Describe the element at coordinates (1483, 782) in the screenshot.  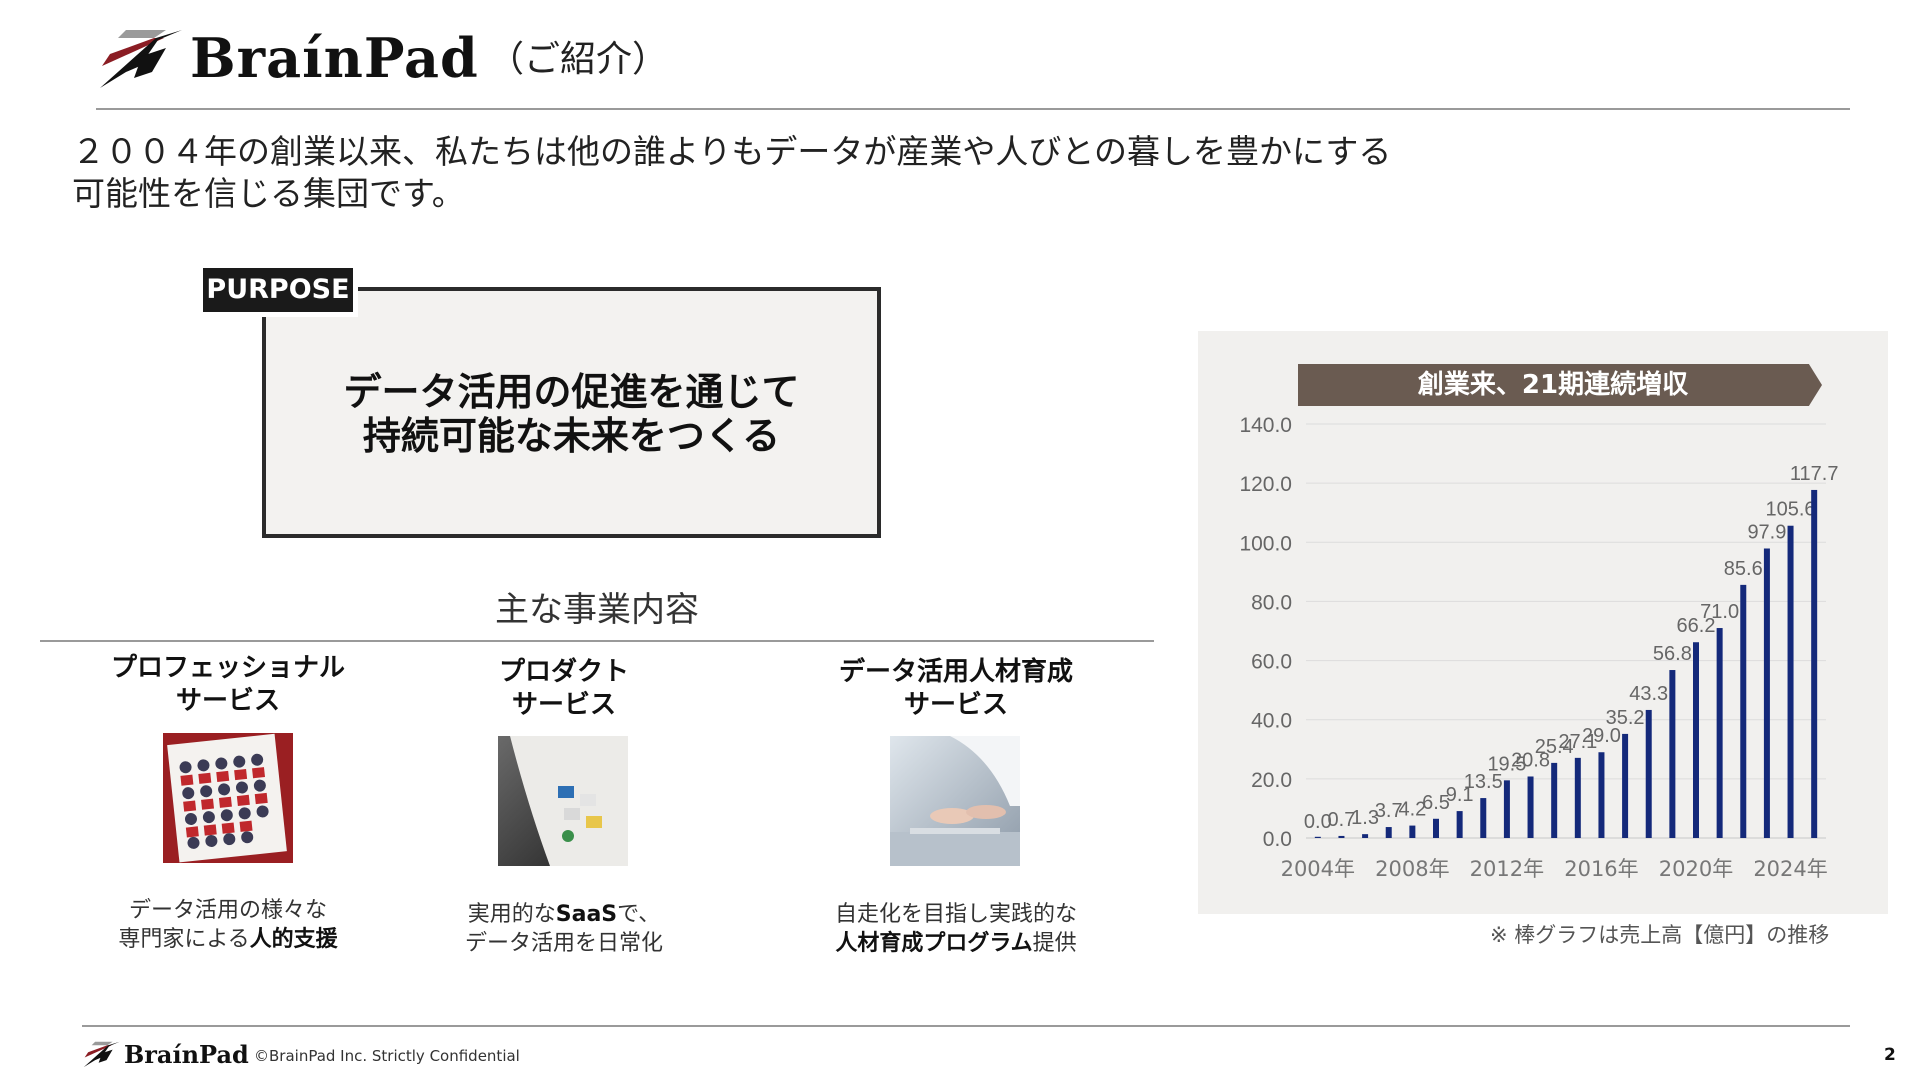
I see `bar-value-label: 13.5` at that location.